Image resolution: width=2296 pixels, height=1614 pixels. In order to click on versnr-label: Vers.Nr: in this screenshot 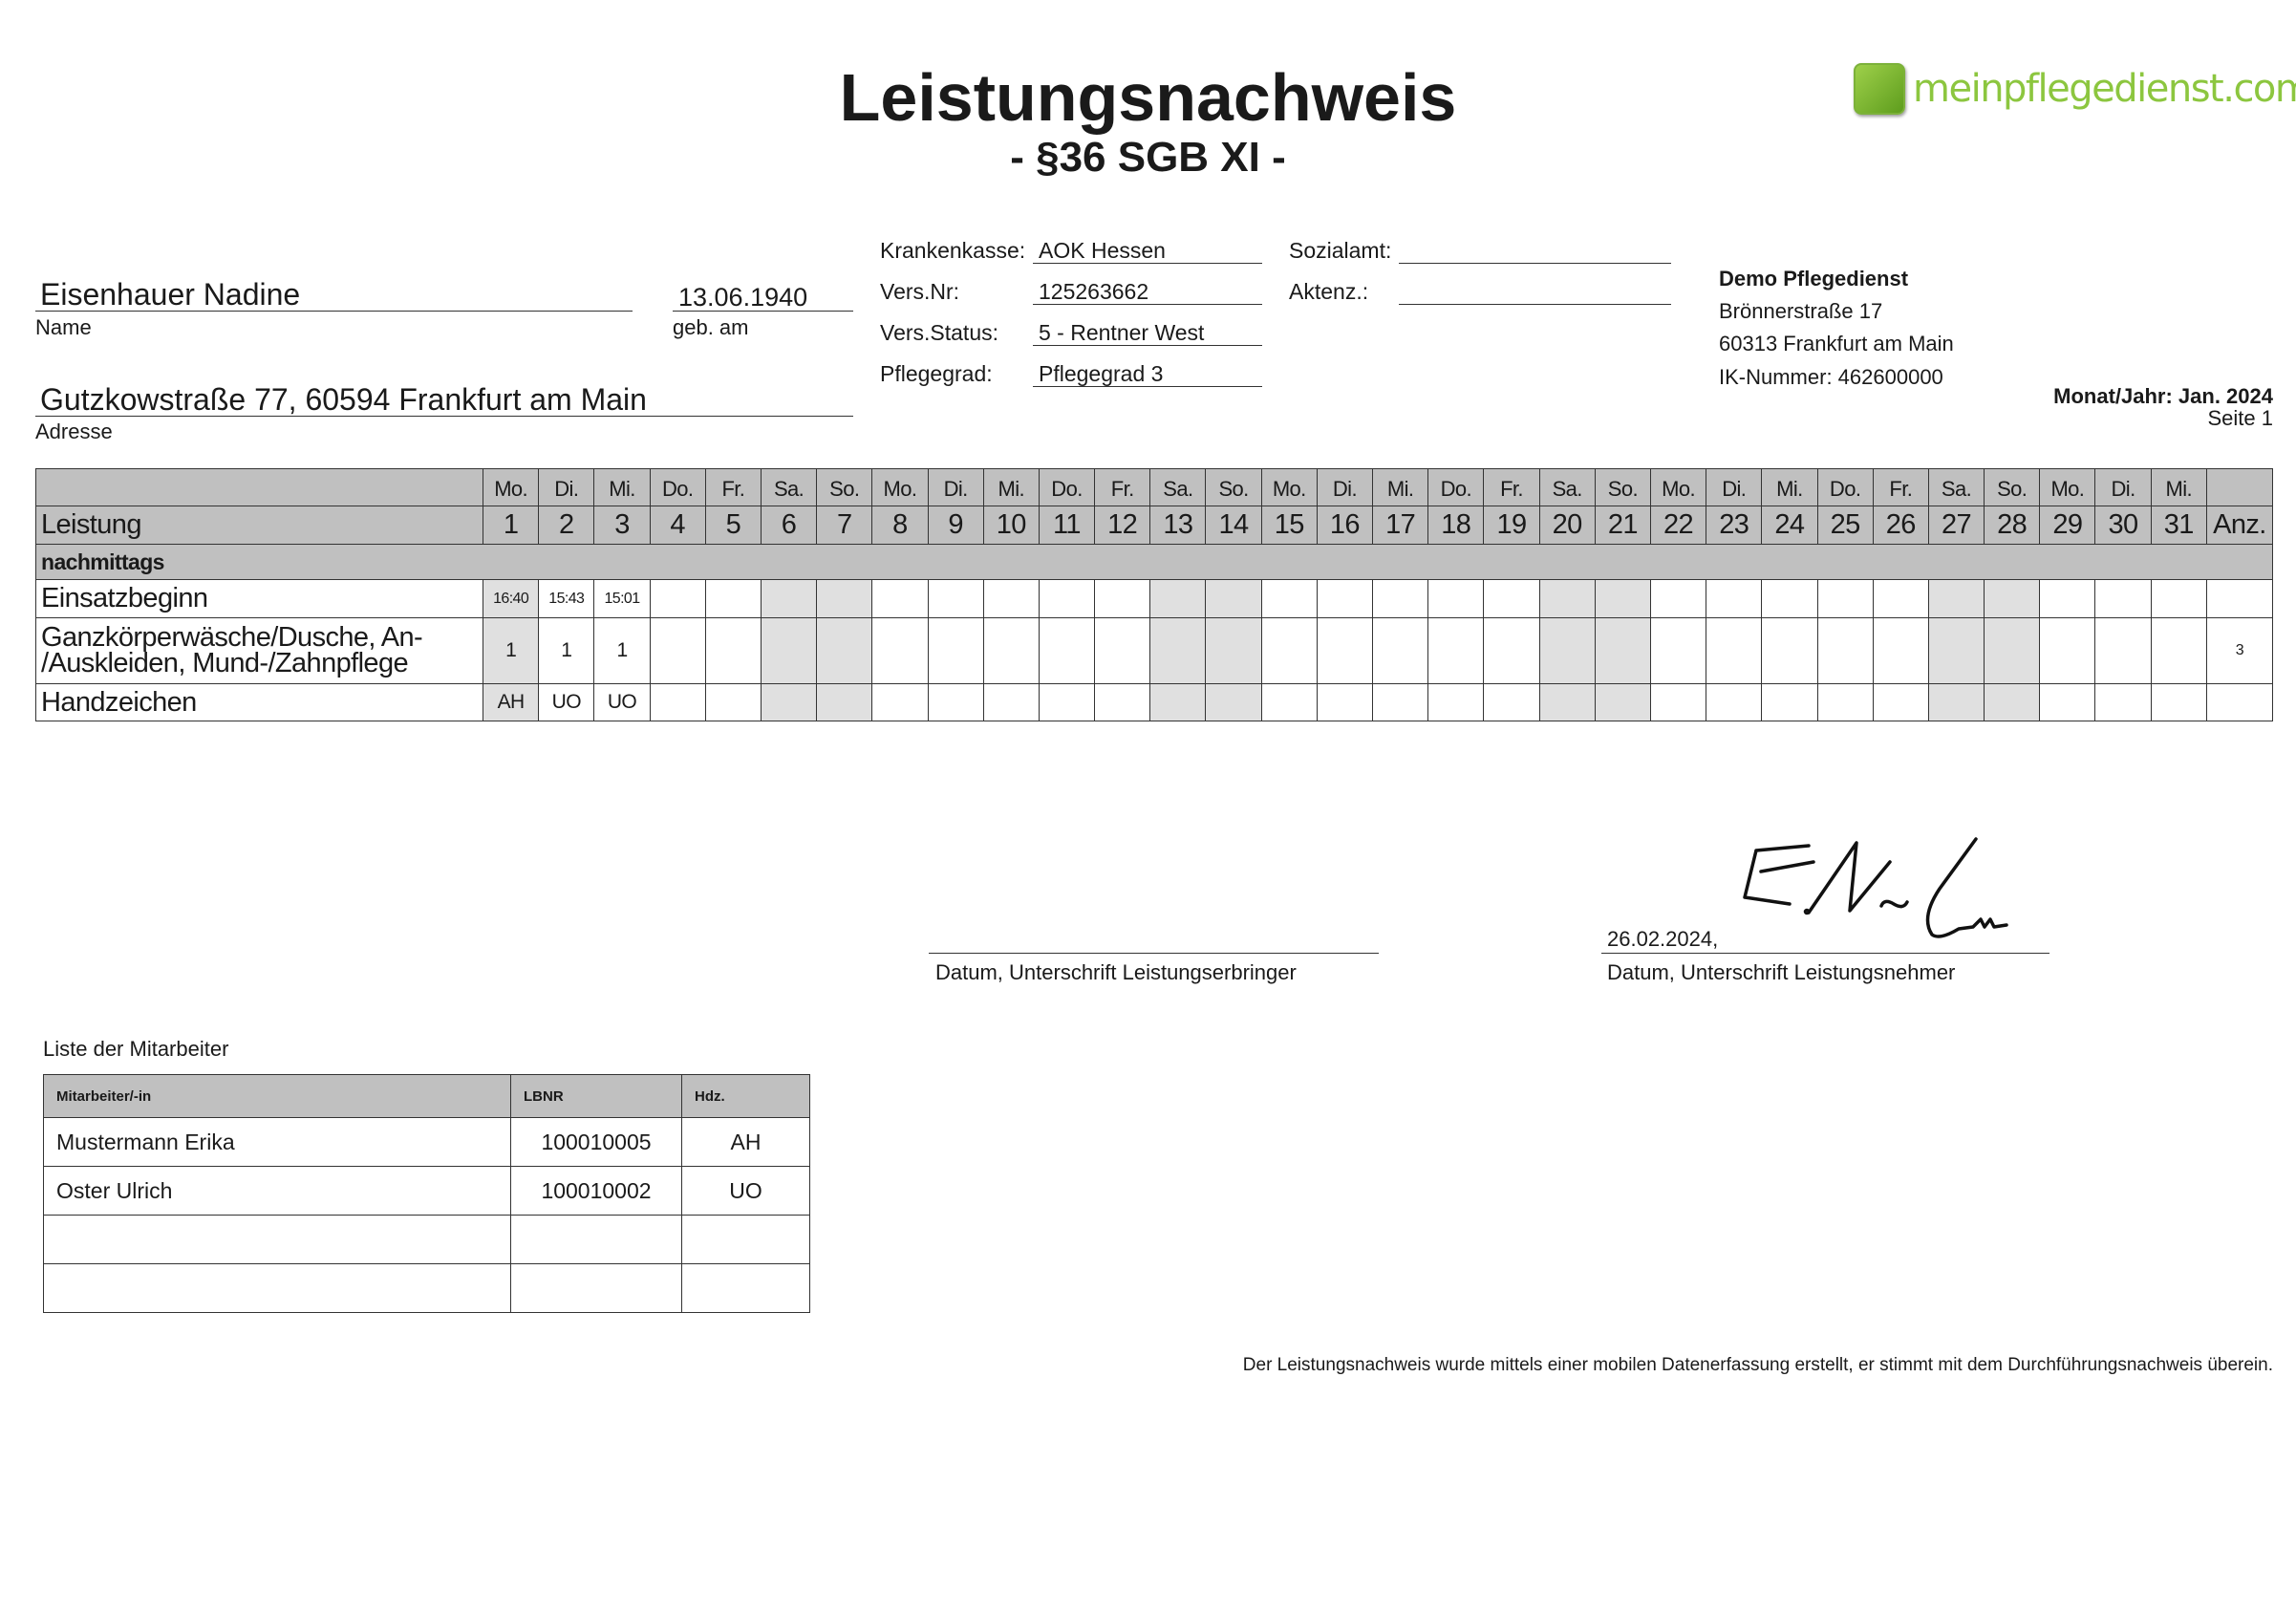, I will do `click(920, 291)`.